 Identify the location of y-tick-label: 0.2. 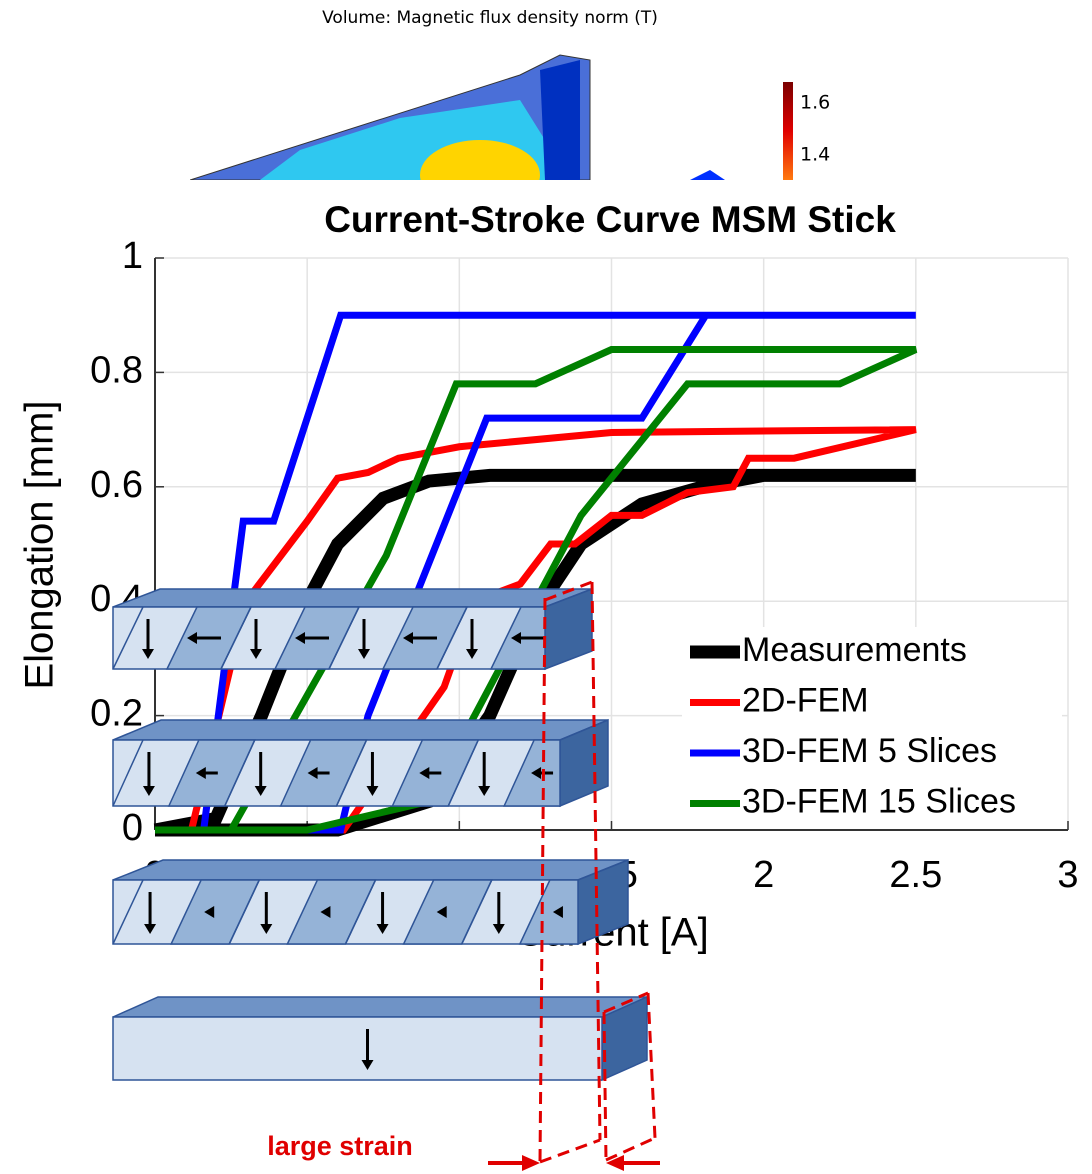
(116, 714).